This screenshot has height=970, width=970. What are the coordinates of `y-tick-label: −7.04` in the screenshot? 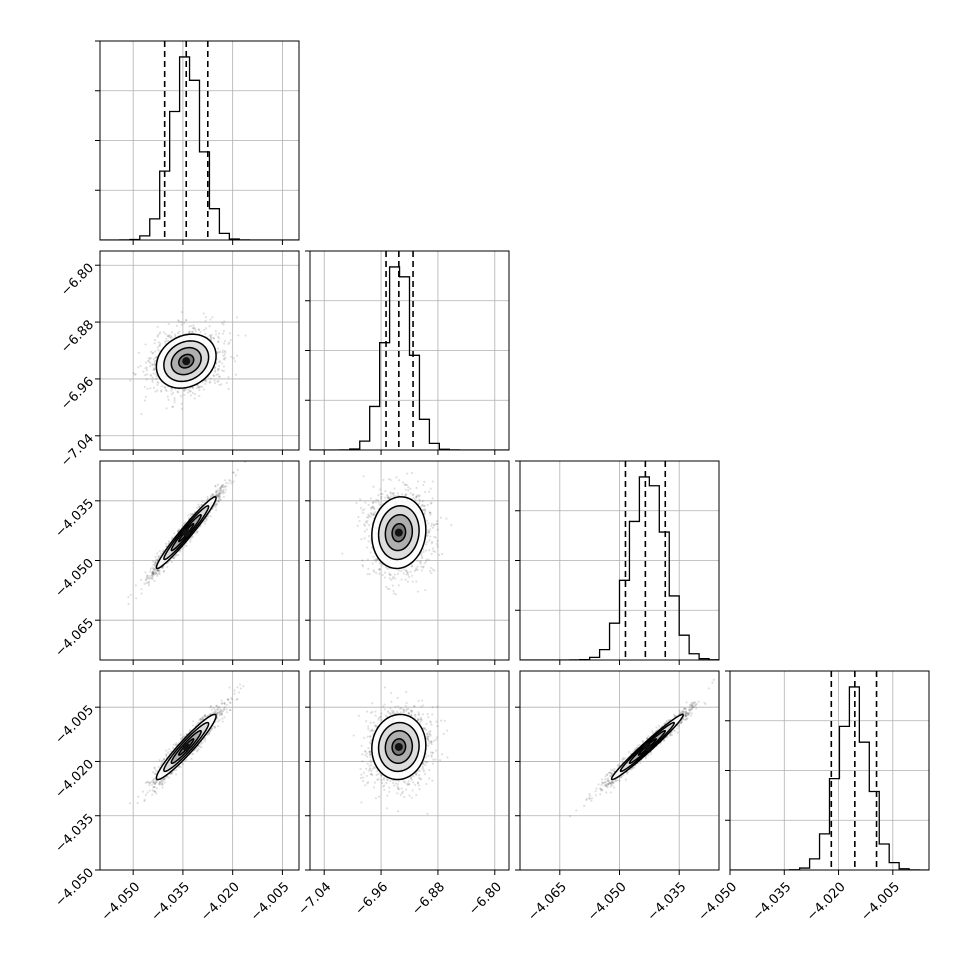 It's located at (77, 450).